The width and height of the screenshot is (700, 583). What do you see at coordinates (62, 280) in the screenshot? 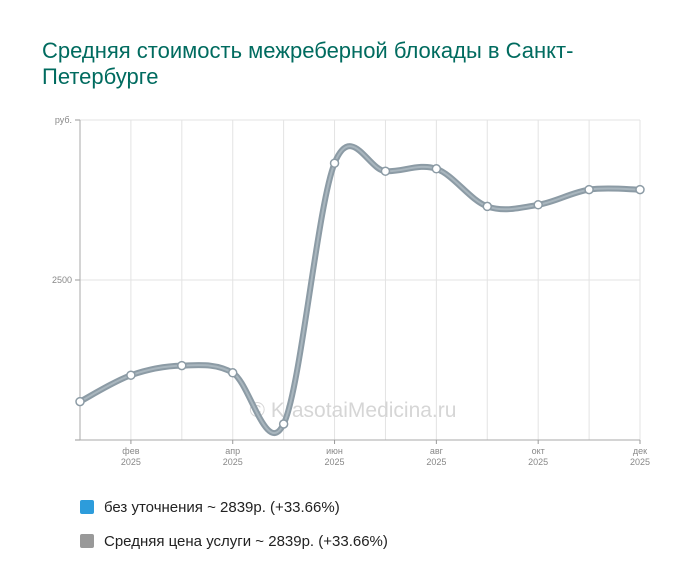
I see `y-tick-label: 2500` at bounding box center [62, 280].